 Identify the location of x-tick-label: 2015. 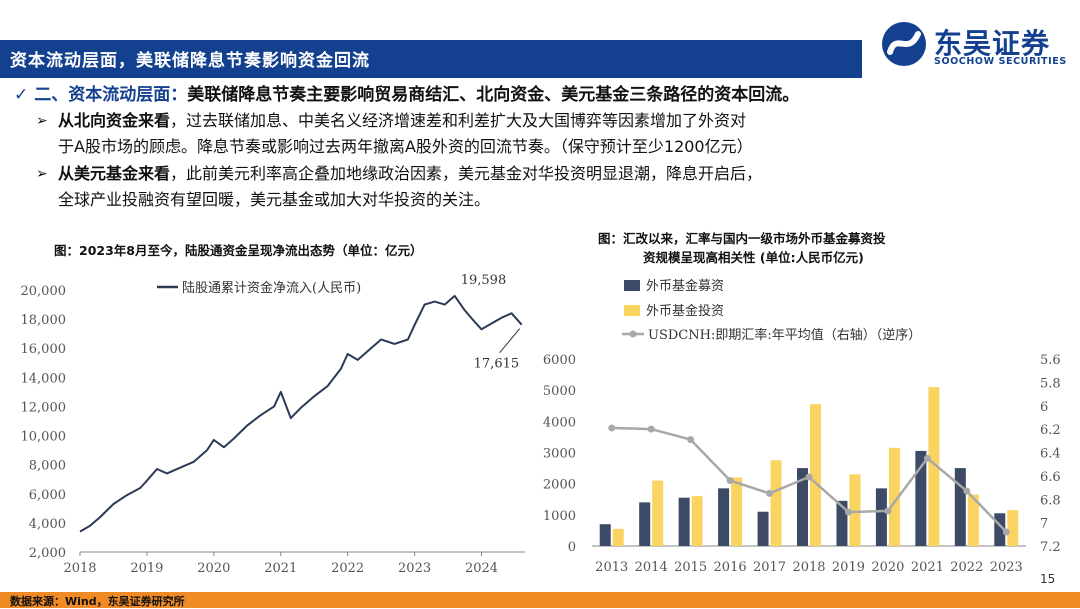
(690, 567).